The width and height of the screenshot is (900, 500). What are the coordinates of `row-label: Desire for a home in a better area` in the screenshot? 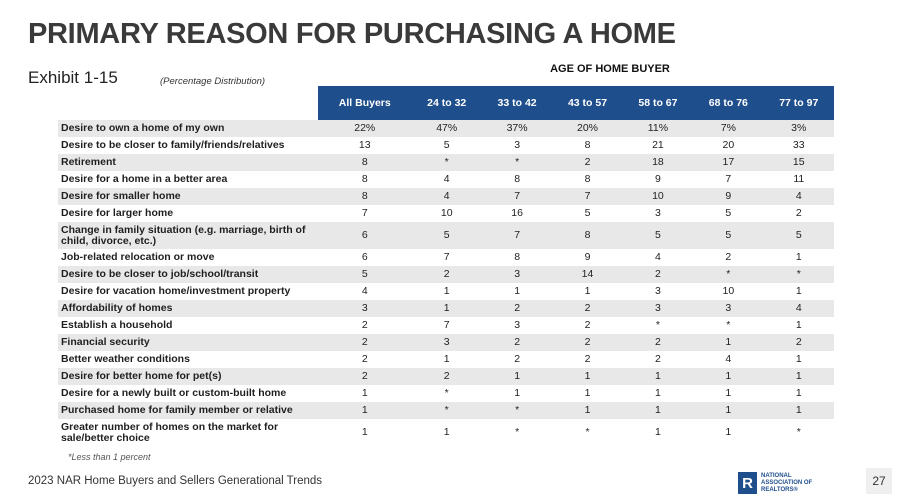 It's located at (144, 179).